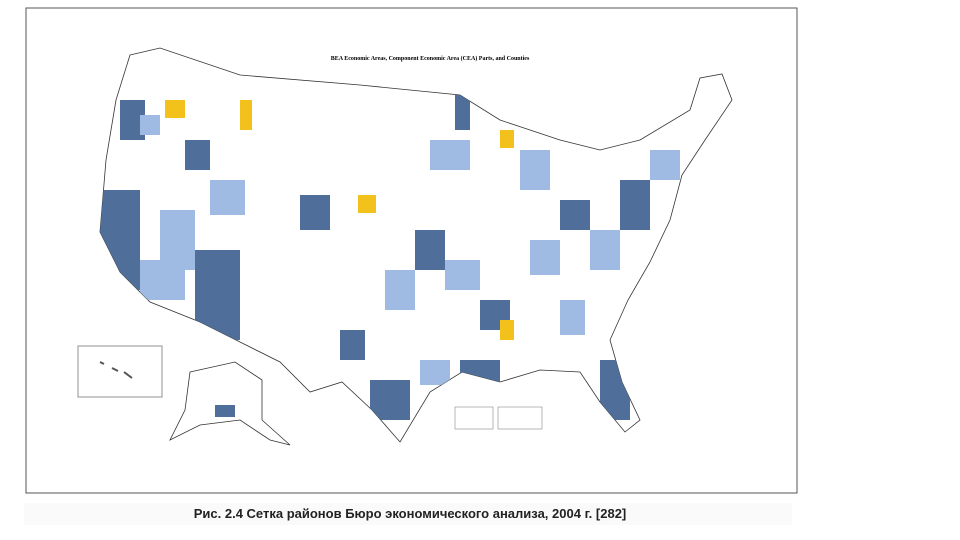 The width and height of the screenshot is (960, 540). I want to click on caption-band, so click(408, 514).